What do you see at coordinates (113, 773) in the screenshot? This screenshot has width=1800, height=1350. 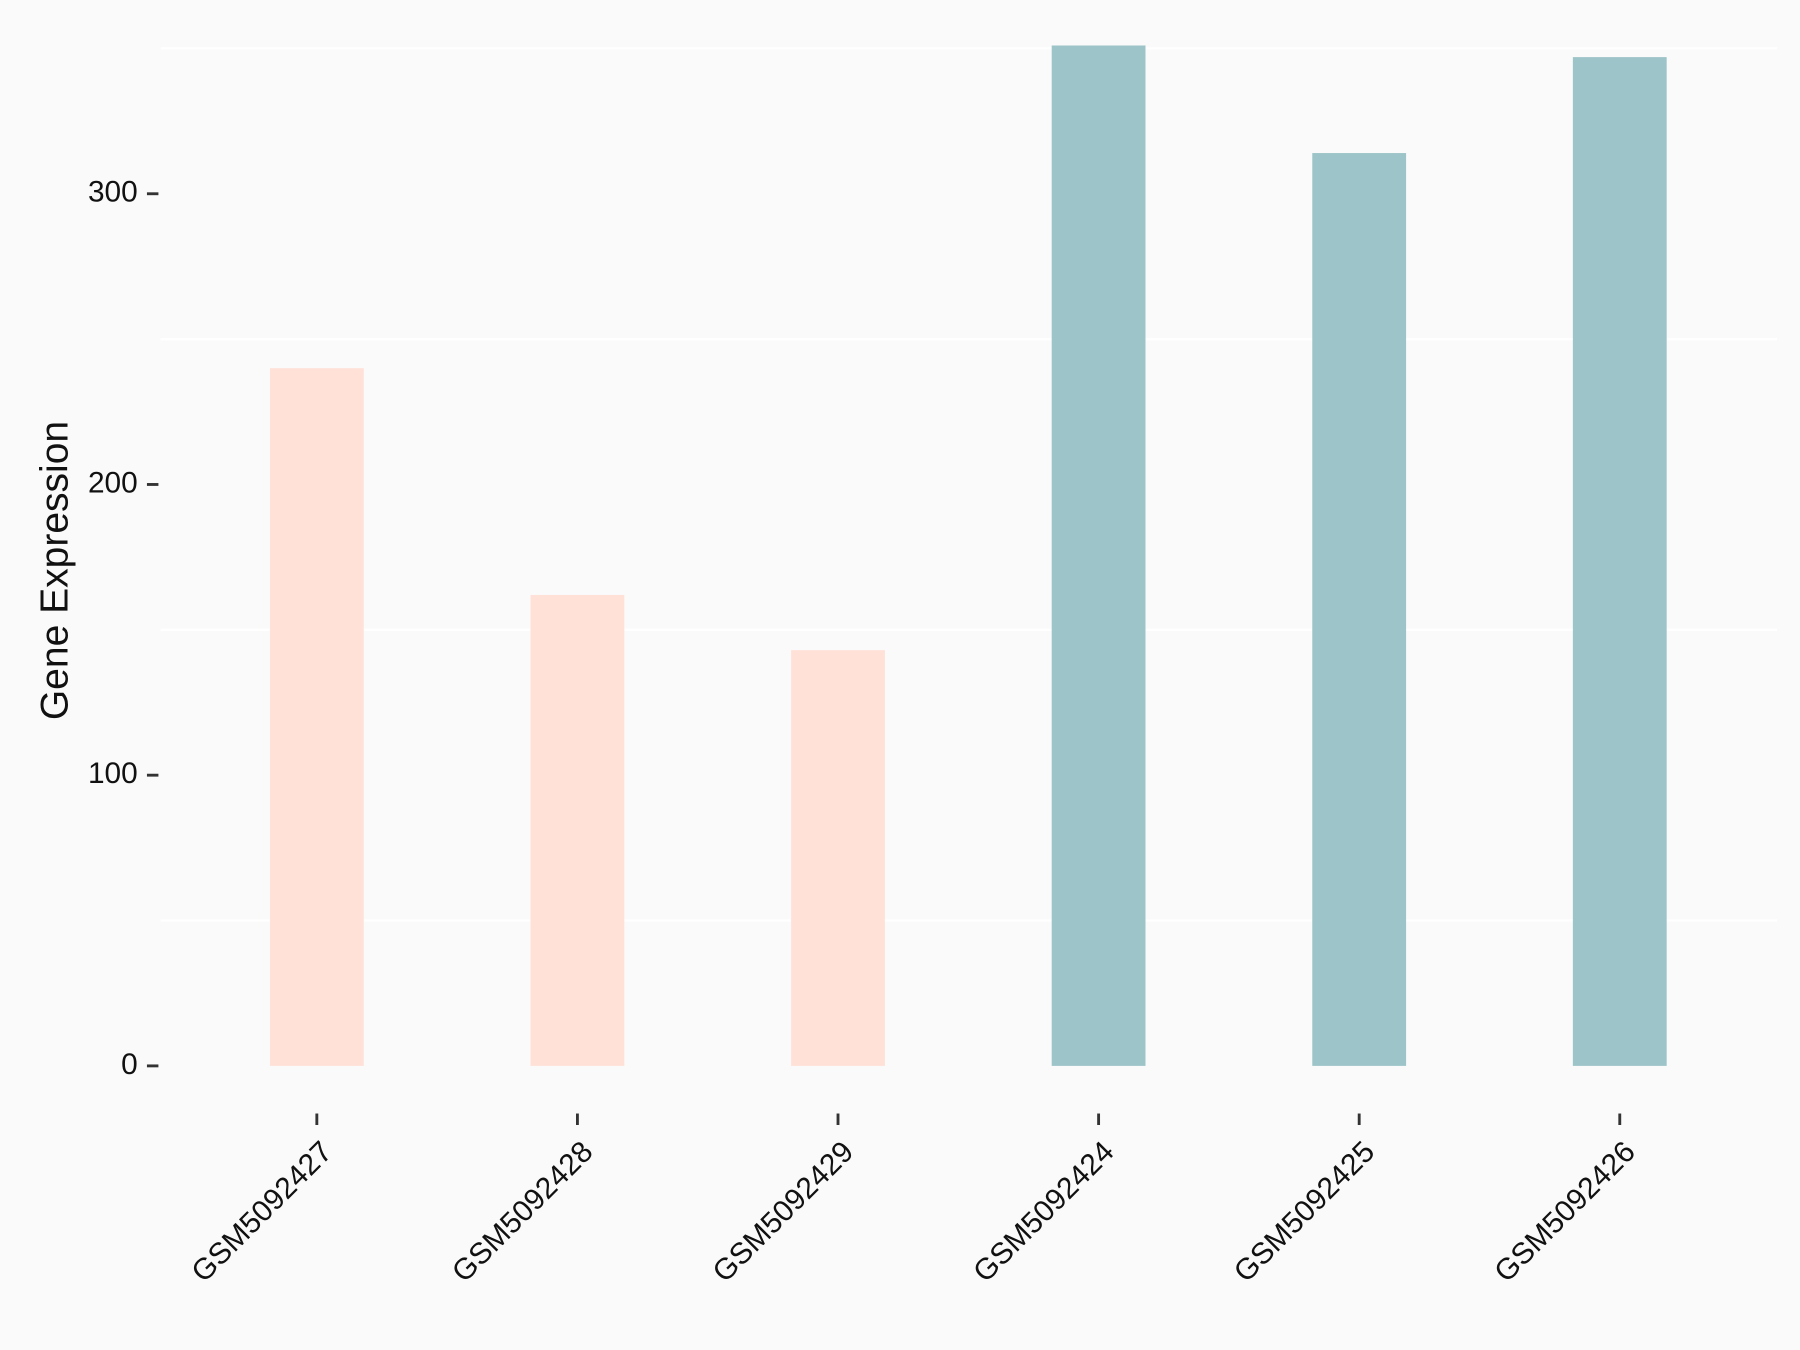 I see `y-tick-label: 100` at bounding box center [113, 773].